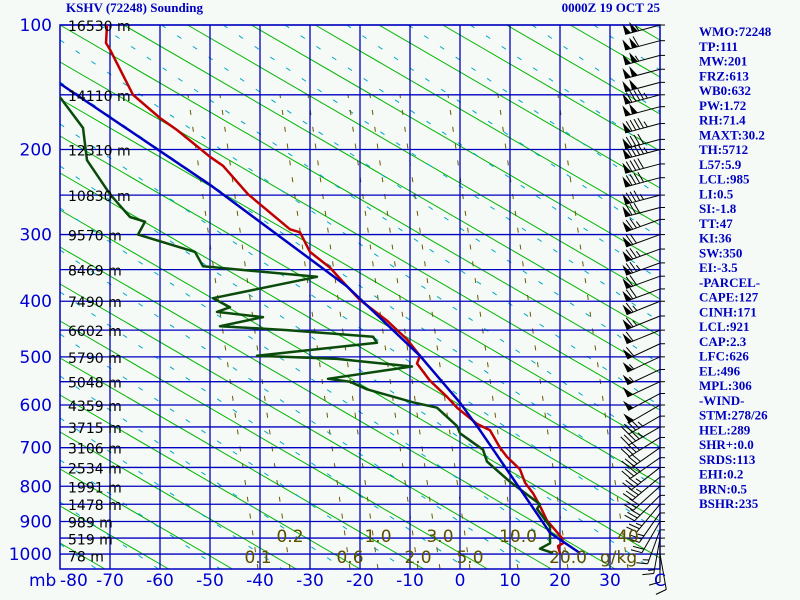 Image resolution: width=800 pixels, height=600 pixels. I want to click on temp-tick-label: -30, so click(310, 581).